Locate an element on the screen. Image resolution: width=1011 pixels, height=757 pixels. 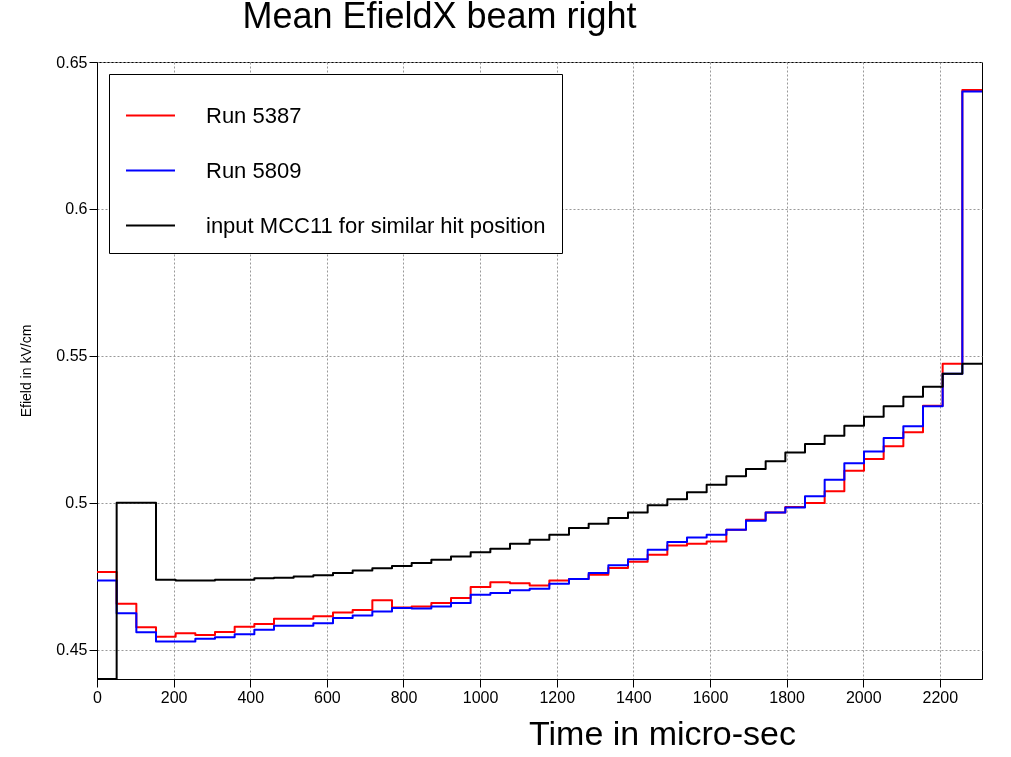
x-tick-label: 400 is located at coordinates (251, 697).